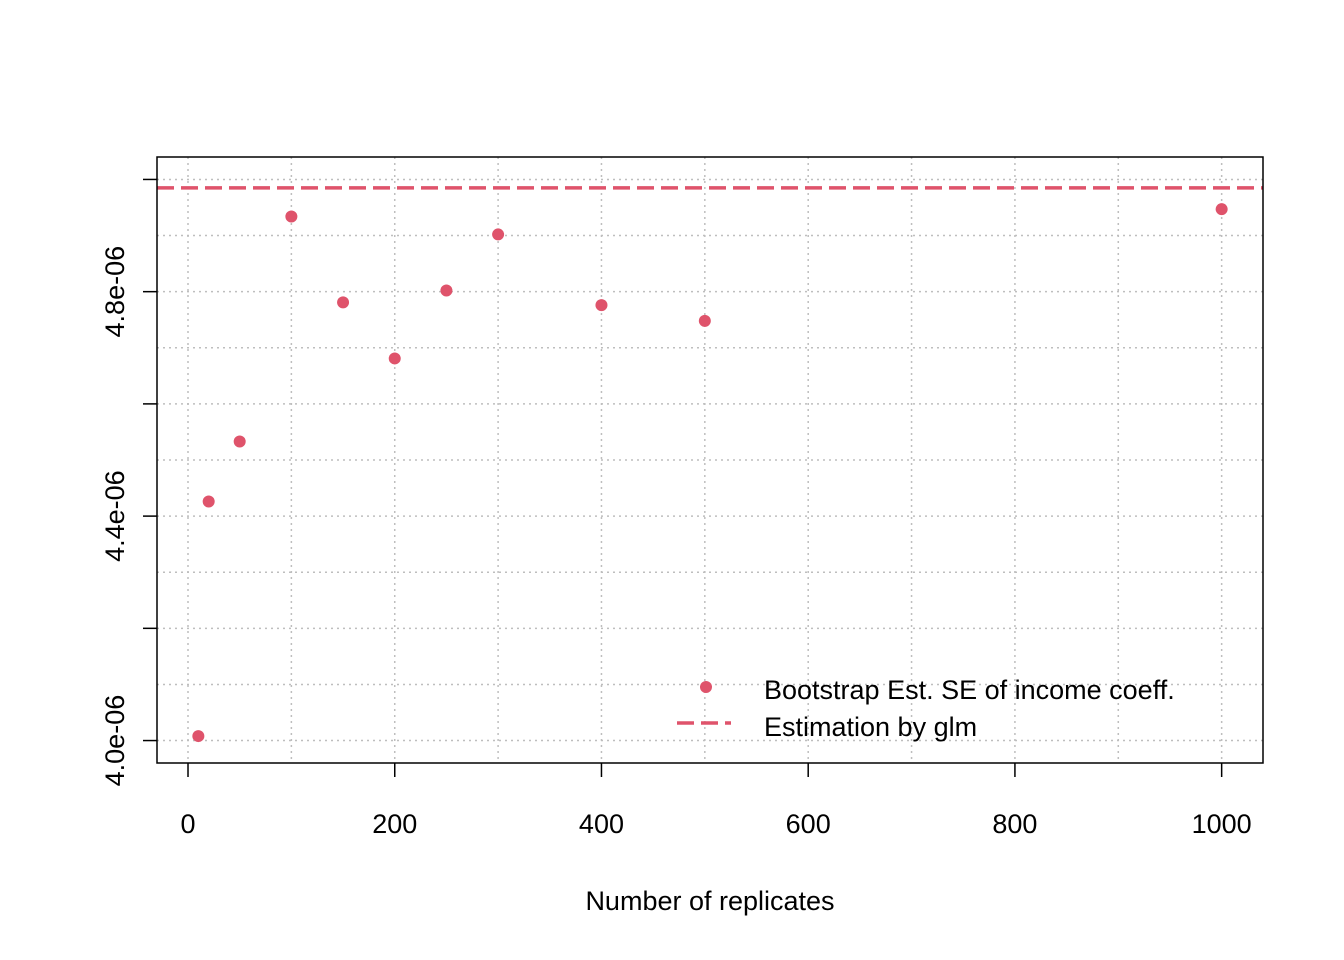 This screenshot has height=960, width=1344. Describe the element at coordinates (1222, 824) in the screenshot. I see `x-tick-label: 1000` at that location.